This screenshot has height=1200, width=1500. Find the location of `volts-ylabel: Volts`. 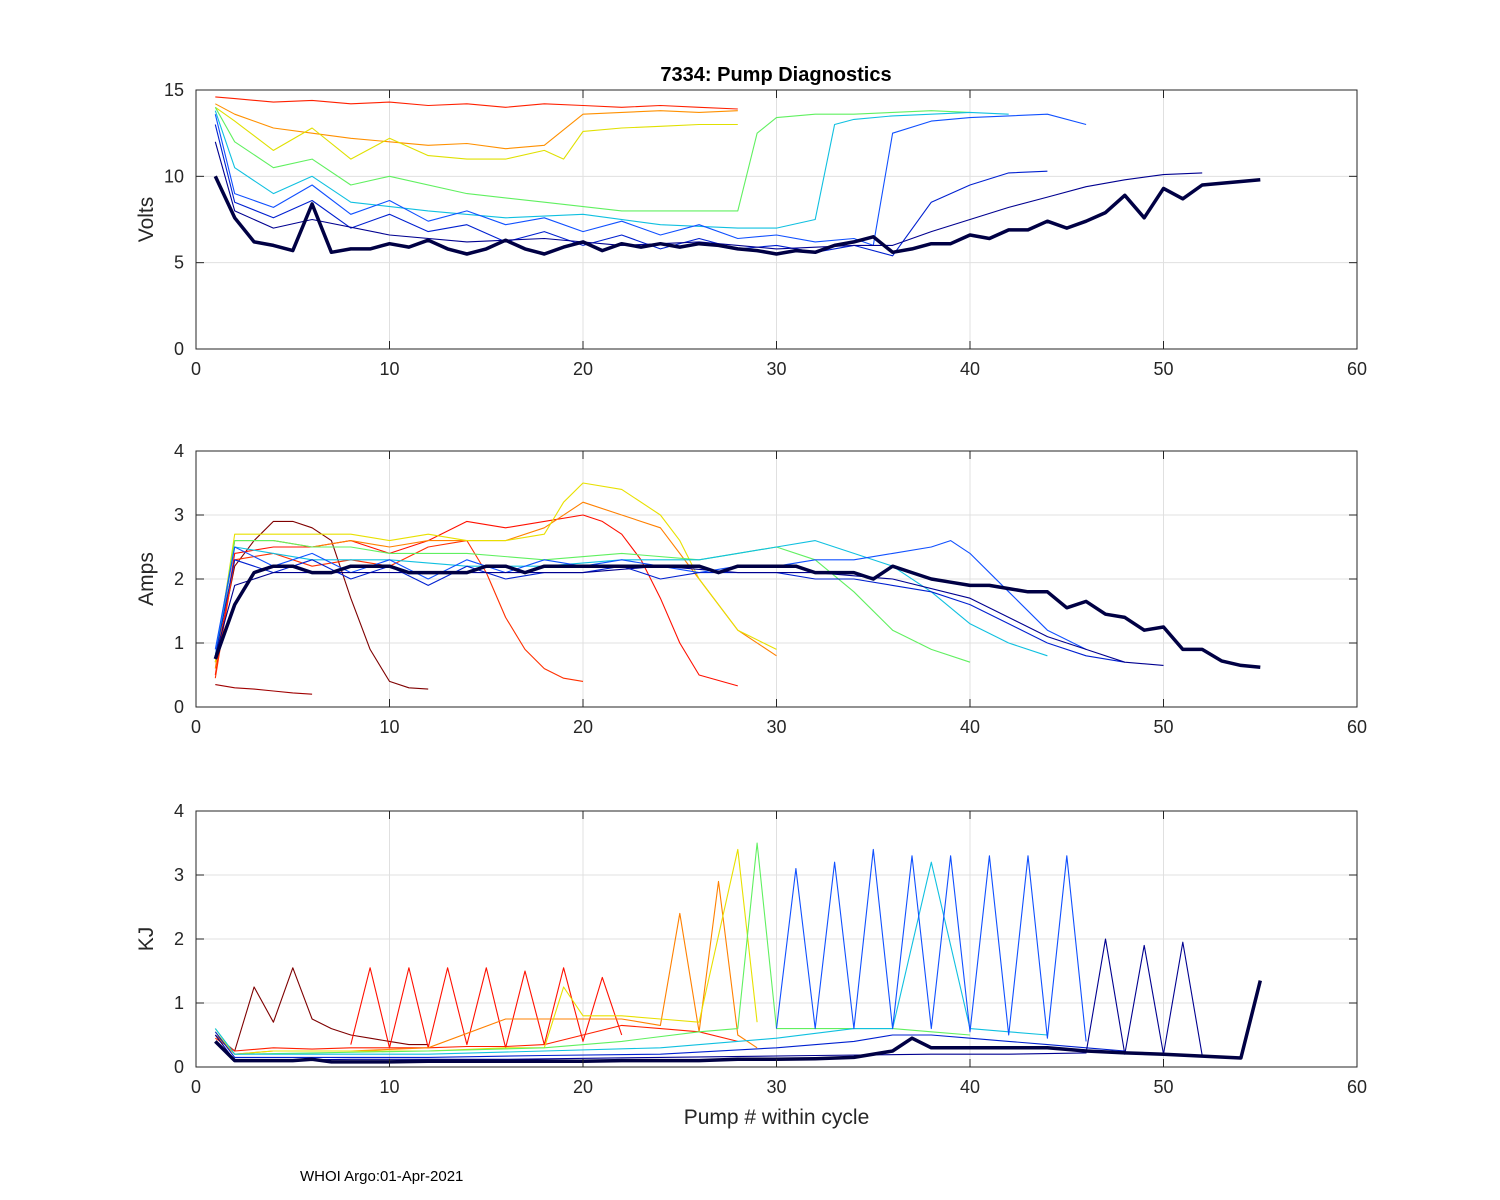

volts-ylabel: Volts is located at coordinates (146, 220).